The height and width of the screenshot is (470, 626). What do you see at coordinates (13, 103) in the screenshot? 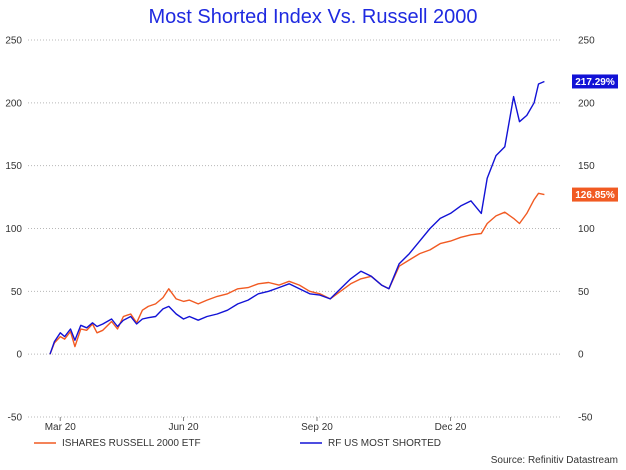
I see `y-tick-label-left: 200` at bounding box center [13, 103].